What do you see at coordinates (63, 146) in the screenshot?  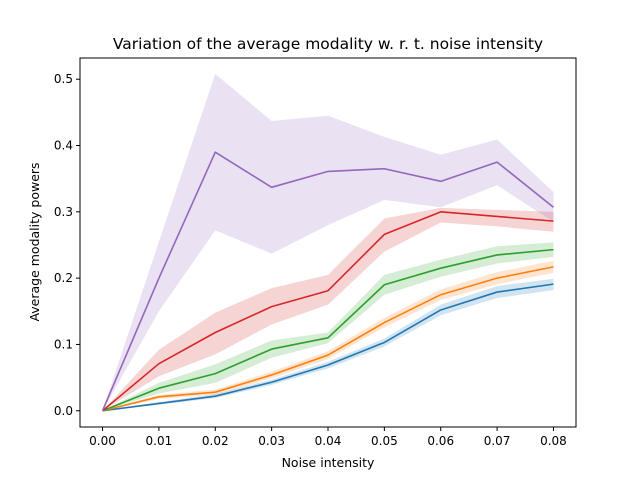 I see `y-tick-label: 0.4` at bounding box center [63, 146].